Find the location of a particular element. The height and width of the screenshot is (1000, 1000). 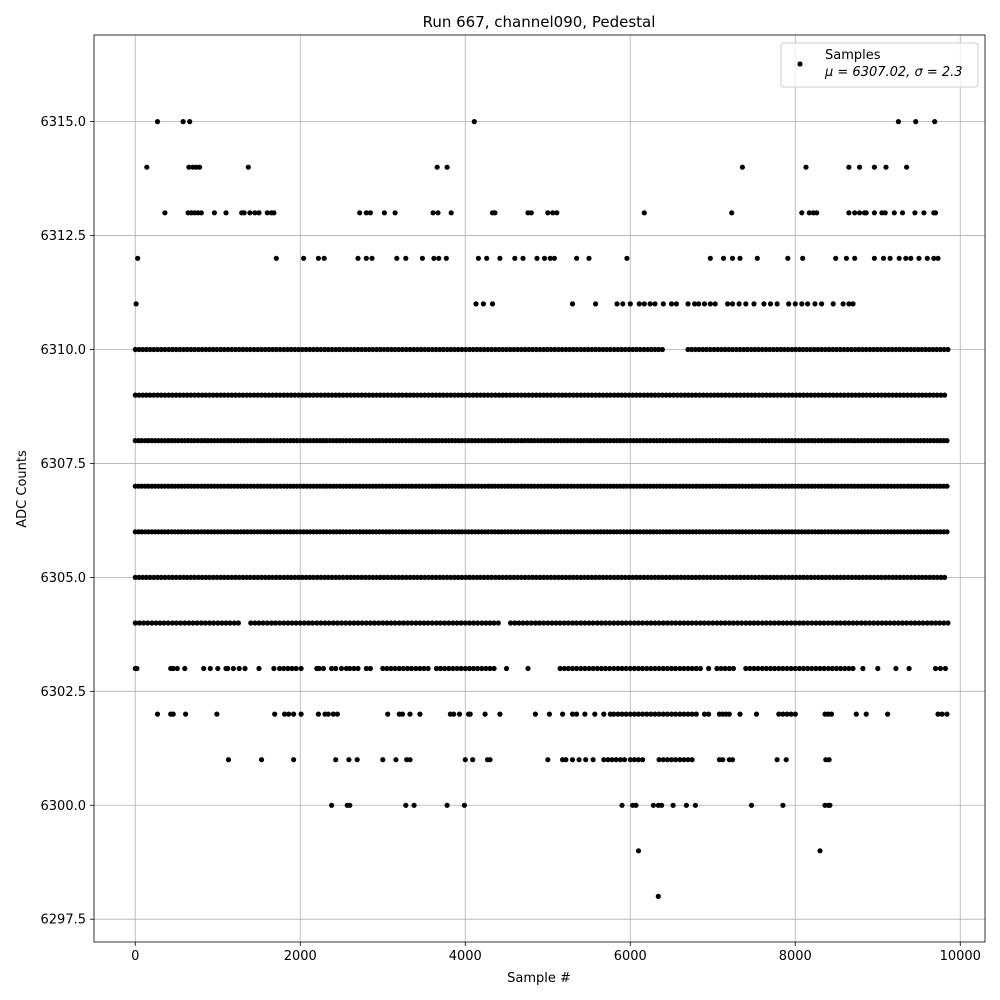

x-tick-label: 6000 is located at coordinates (630, 956).